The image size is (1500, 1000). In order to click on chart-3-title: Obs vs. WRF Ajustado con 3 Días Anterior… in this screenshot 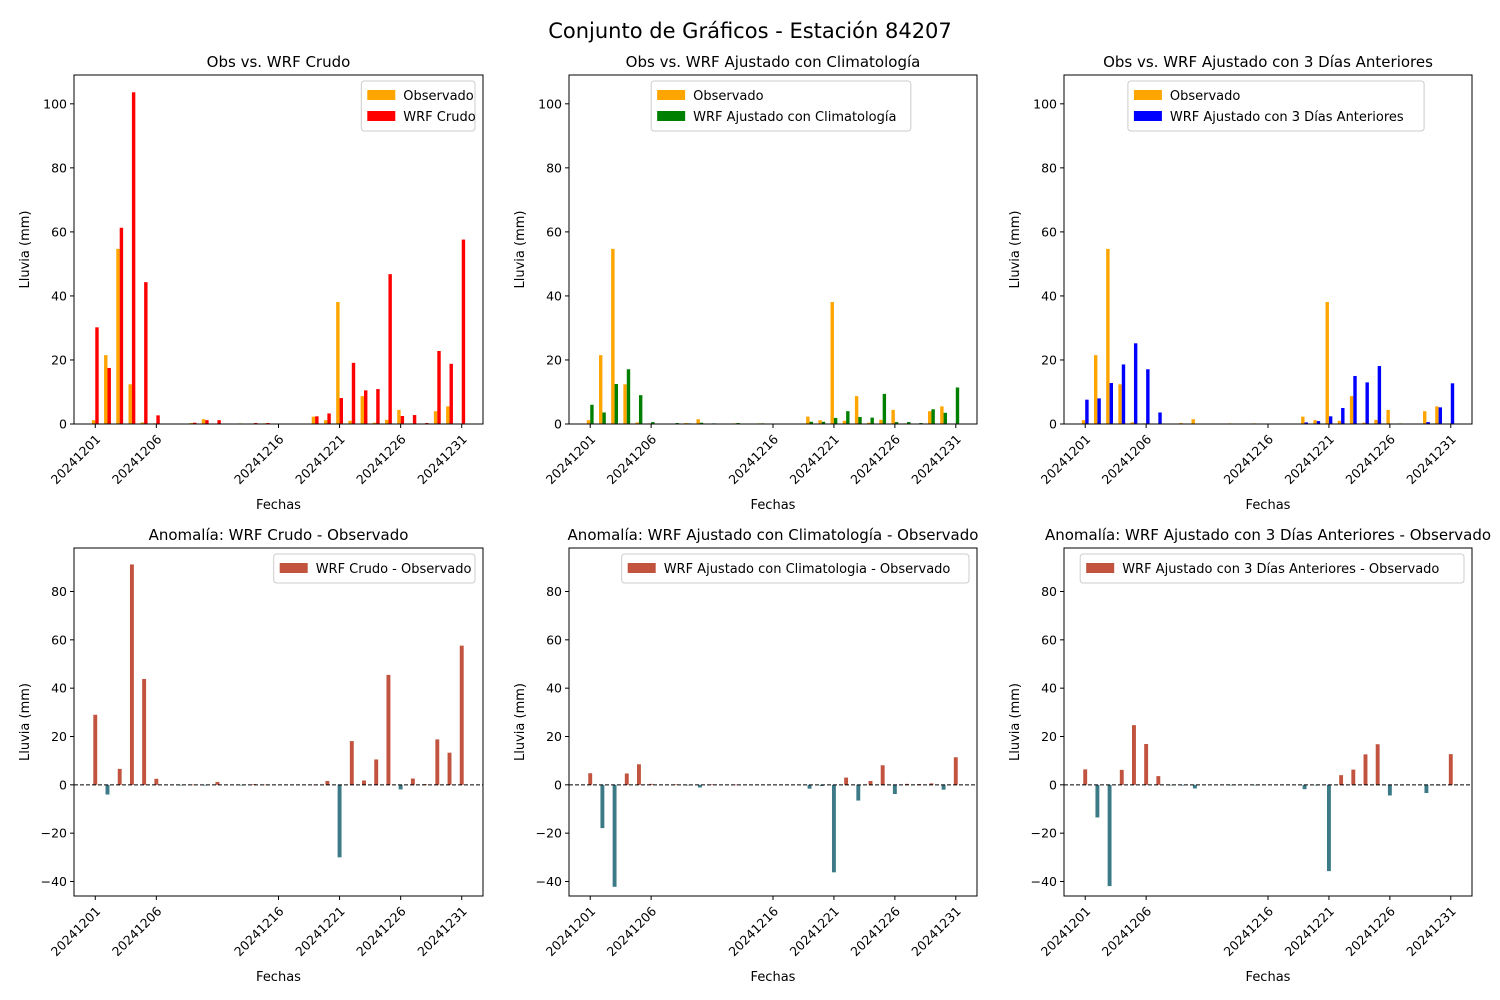, I will do `click(1268, 62)`.